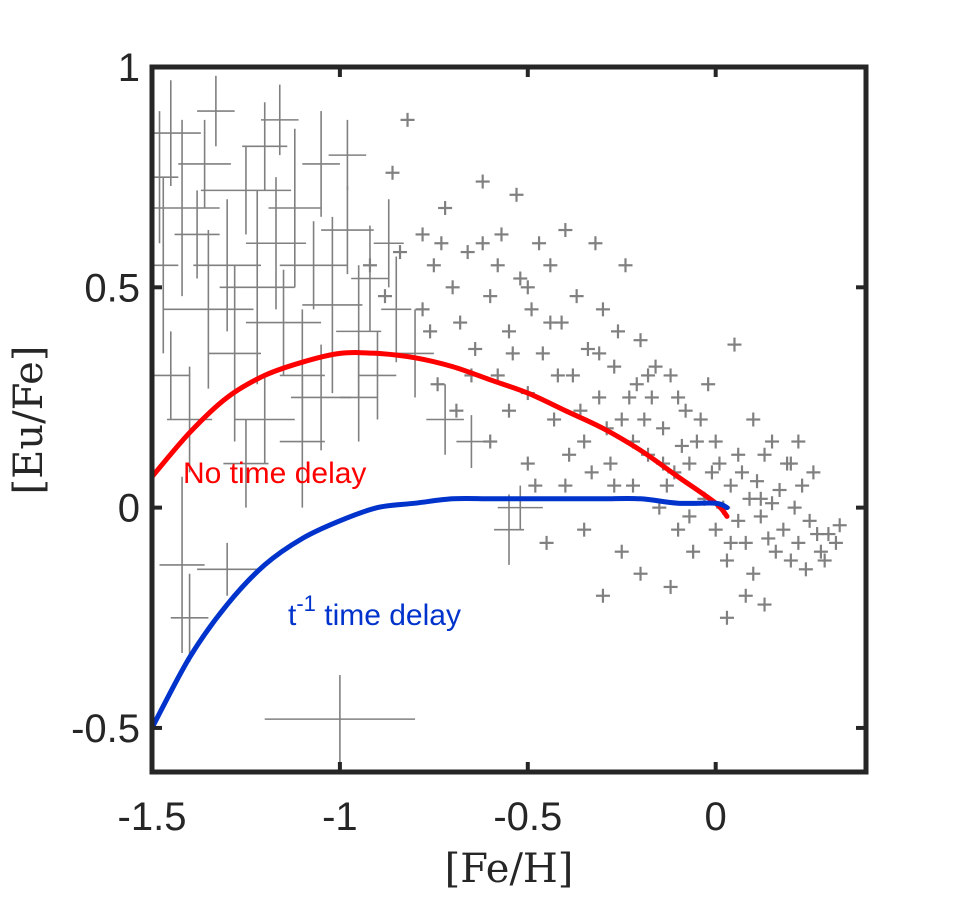  What do you see at coordinates (112, 288) in the screenshot?
I see `y-tick-label: 0.5` at bounding box center [112, 288].